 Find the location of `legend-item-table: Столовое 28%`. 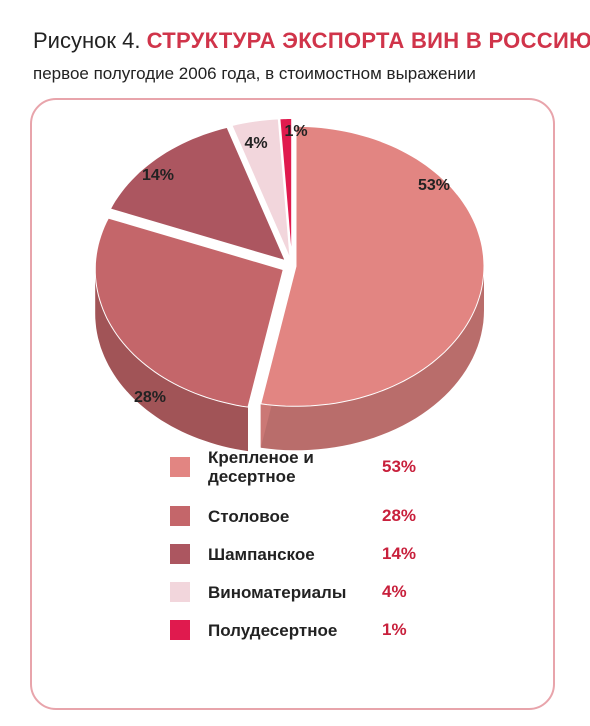

legend-item-table: Столовое 28% is located at coordinates (305, 516).